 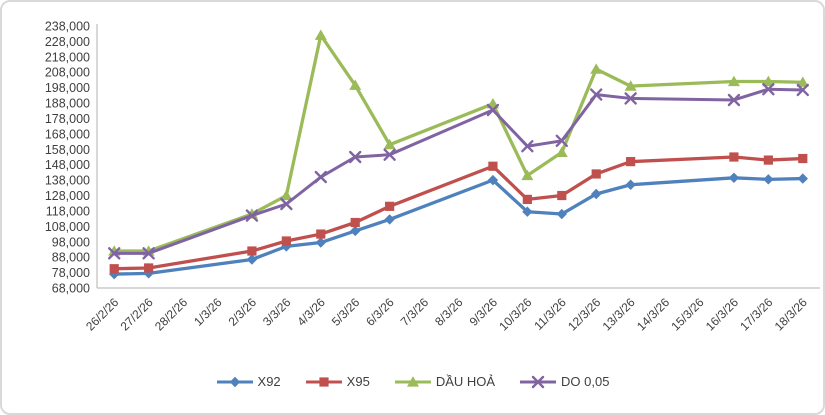 I want to click on chart-legend: X92 X95 DẦU HOẢ DO 0,05, so click(x=412, y=381).